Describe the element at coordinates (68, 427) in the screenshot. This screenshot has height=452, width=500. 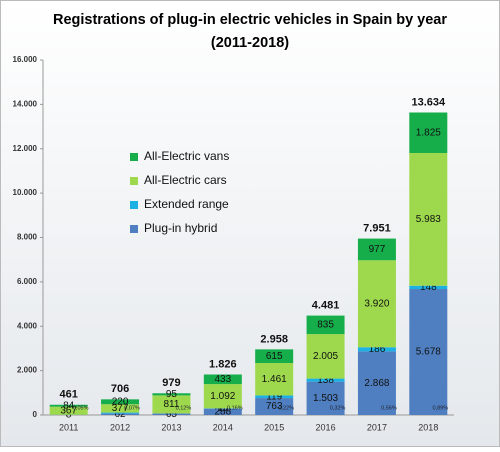
I see `x-tick-label: 2011` at that location.